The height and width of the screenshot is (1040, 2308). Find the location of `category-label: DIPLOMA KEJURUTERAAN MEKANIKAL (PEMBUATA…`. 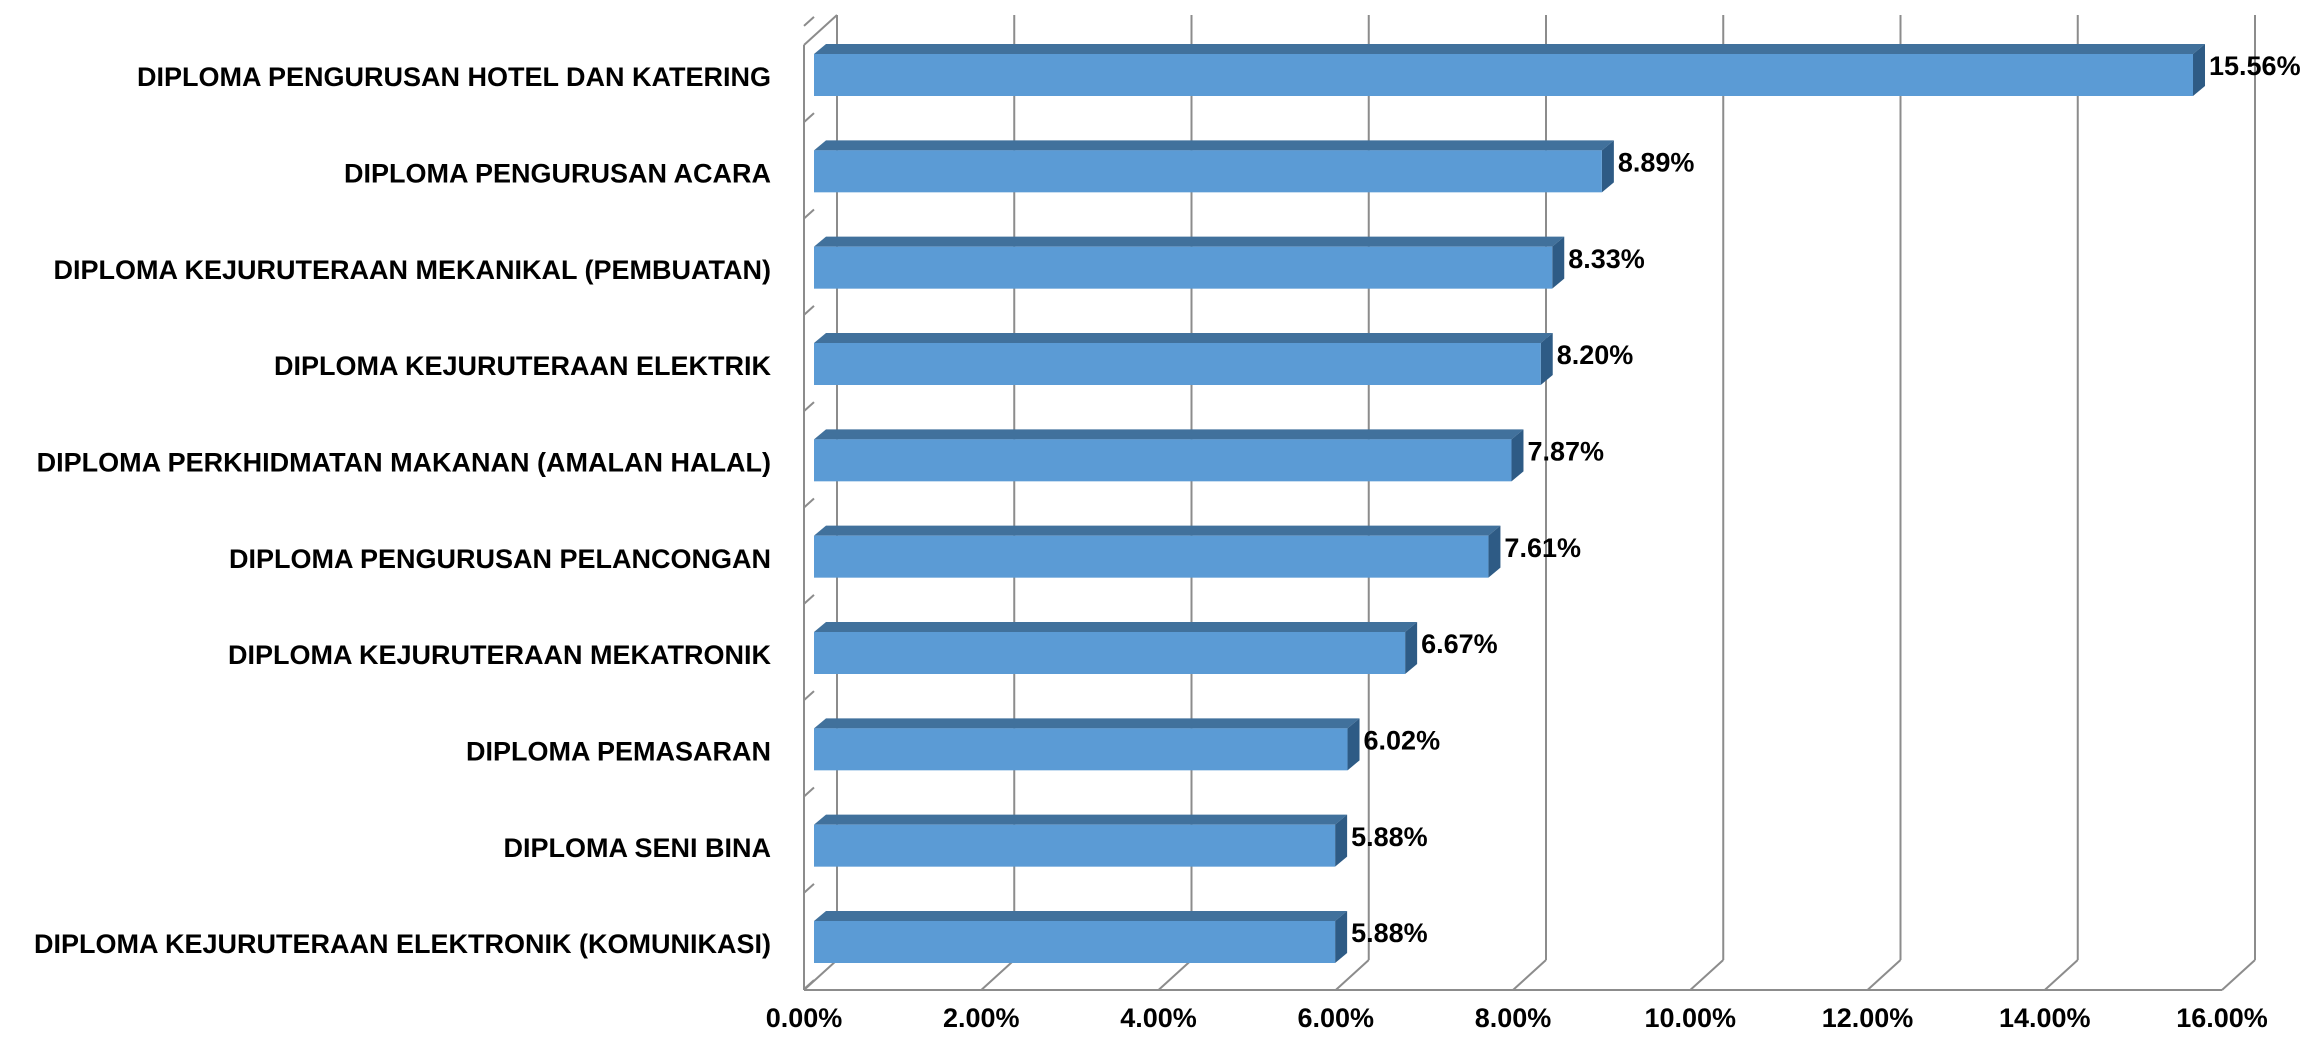

category-label: DIPLOMA KEJURUTERAAN MEKANIKAL (PEMBUATA… is located at coordinates (412, 270).